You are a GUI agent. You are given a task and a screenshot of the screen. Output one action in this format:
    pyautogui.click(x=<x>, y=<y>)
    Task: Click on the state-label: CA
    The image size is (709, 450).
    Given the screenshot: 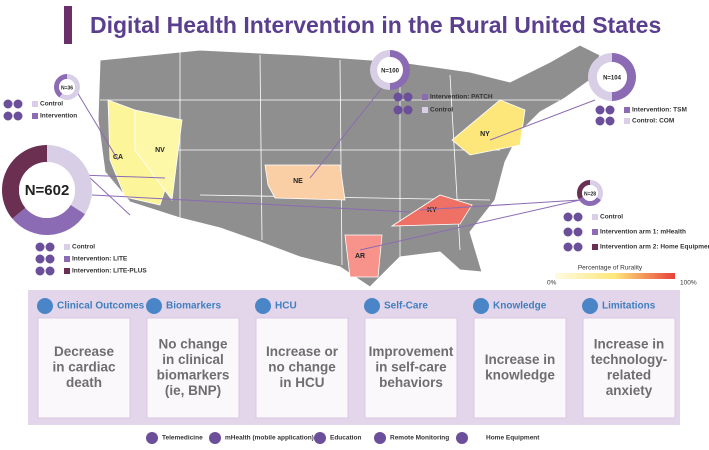 What is the action you would take?
    pyautogui.click(x=118, y=157)
    